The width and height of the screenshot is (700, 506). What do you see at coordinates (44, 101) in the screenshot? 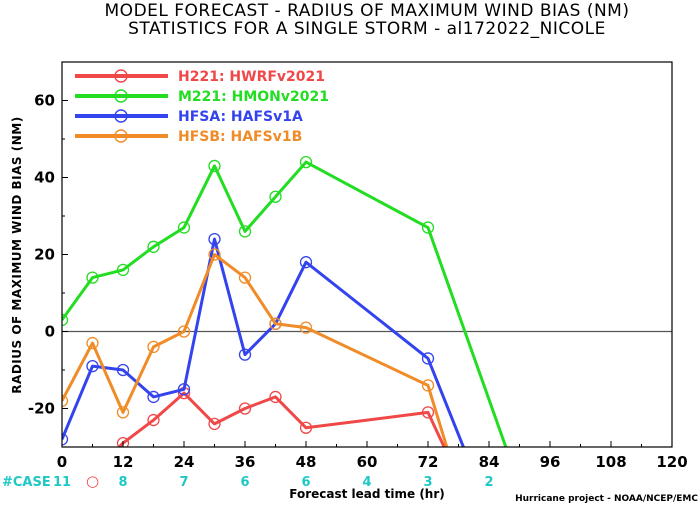
I see `y-tick-label: 60` at bounding box center [44, 101].